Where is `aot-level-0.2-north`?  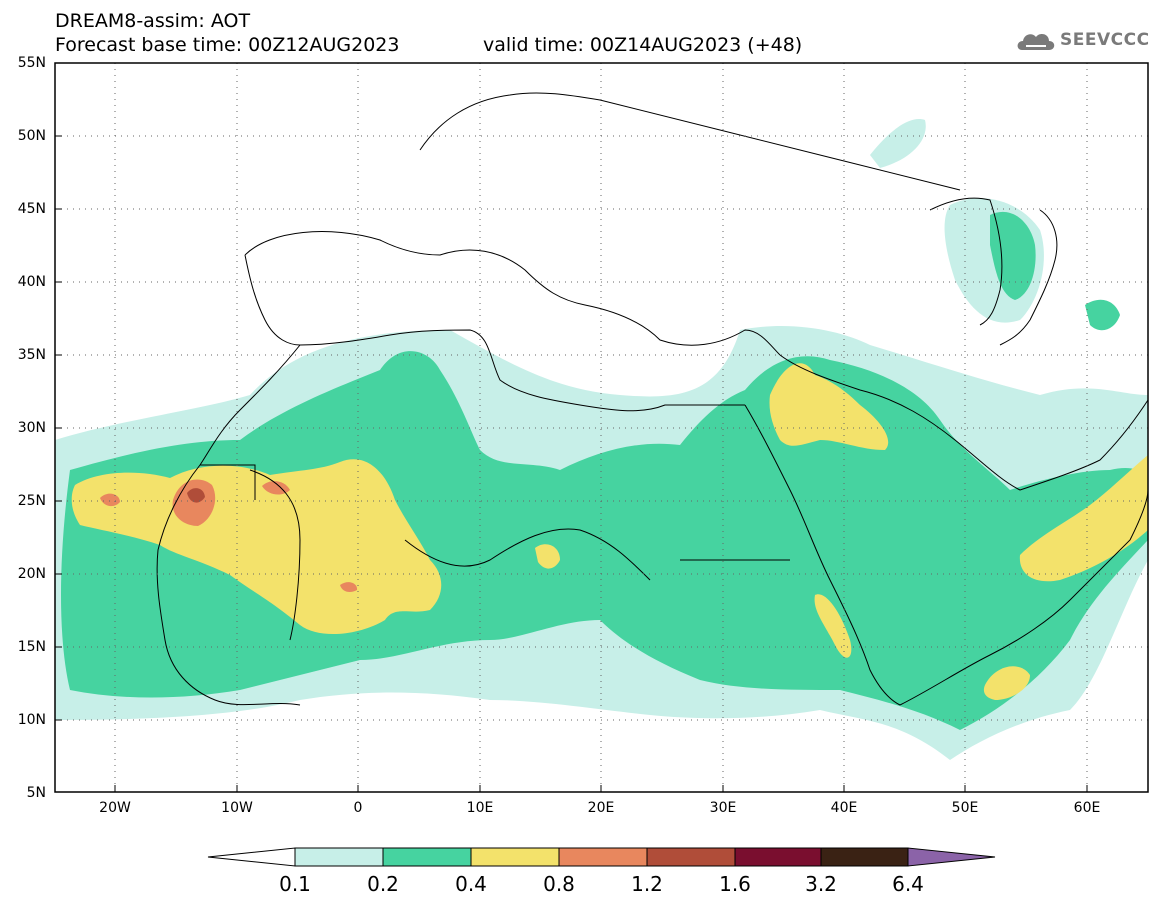 aot-level-0.2-north is located at coordinates (1102, 315).